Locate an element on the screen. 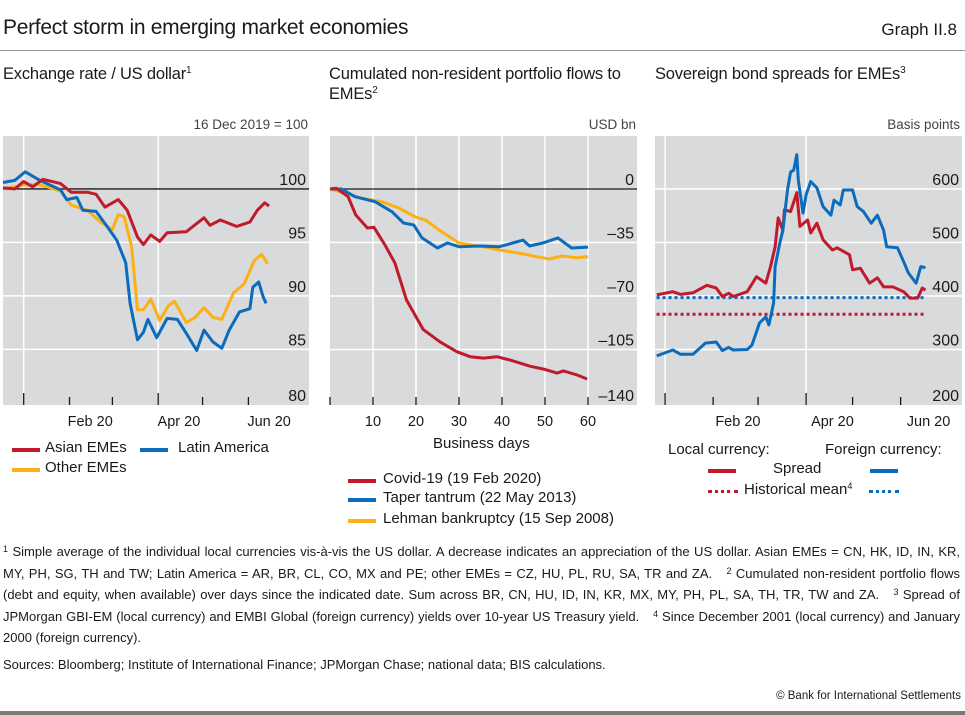  y-tick-label: 400 is located at coordinates (945, 287).